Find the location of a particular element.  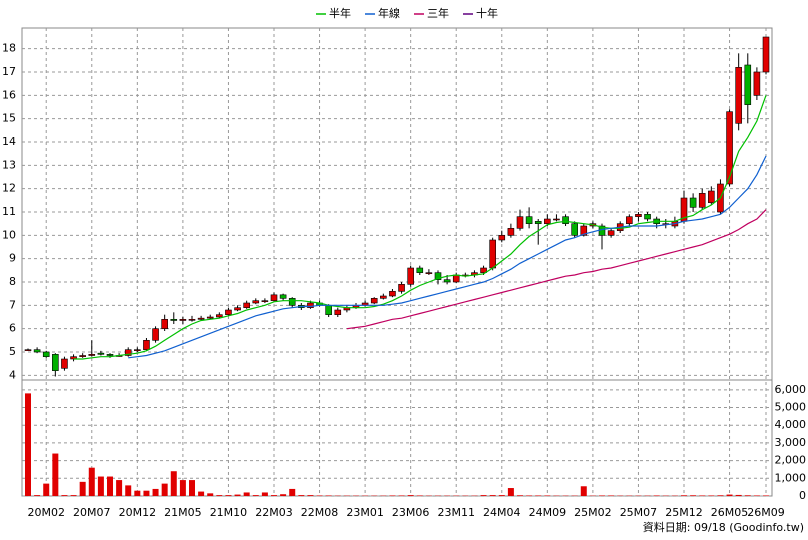

x-tick-label: 24M04 is located at coordinates (502, 512).